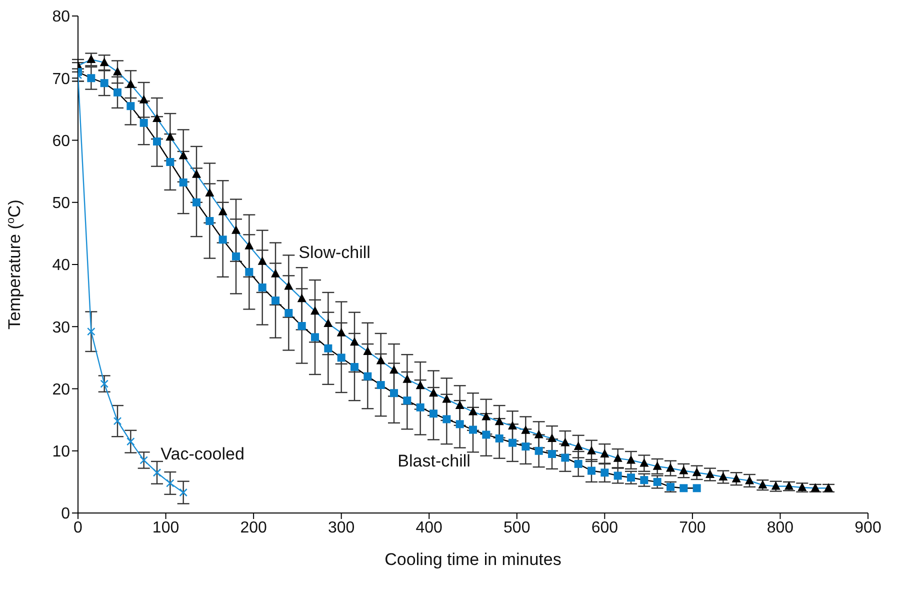 The image size is (897, 601). What do you see at coordinates (473, 559) in the screenshot?
I see `x-axis-title: Cooling time in minutes` at bounding box center [473, 559].